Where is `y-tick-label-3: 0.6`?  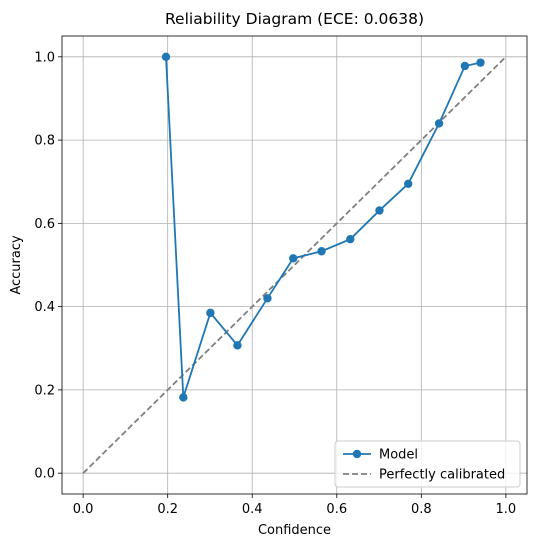 y-tick-label-3: 0.6 is located at coordinates (44, 224).